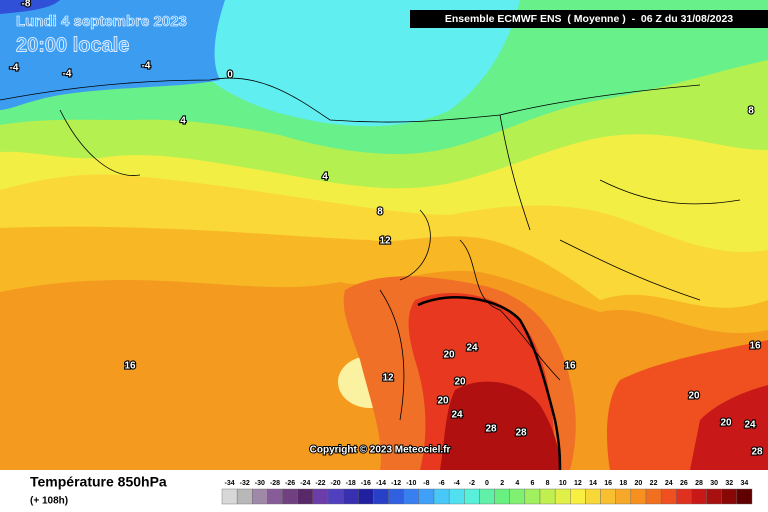 Image resolution: width=768 pixels, height=512 pixels. Describe the element at coordinates (517, 483) in the screenshot. I see `legend-label: 4` at that location.